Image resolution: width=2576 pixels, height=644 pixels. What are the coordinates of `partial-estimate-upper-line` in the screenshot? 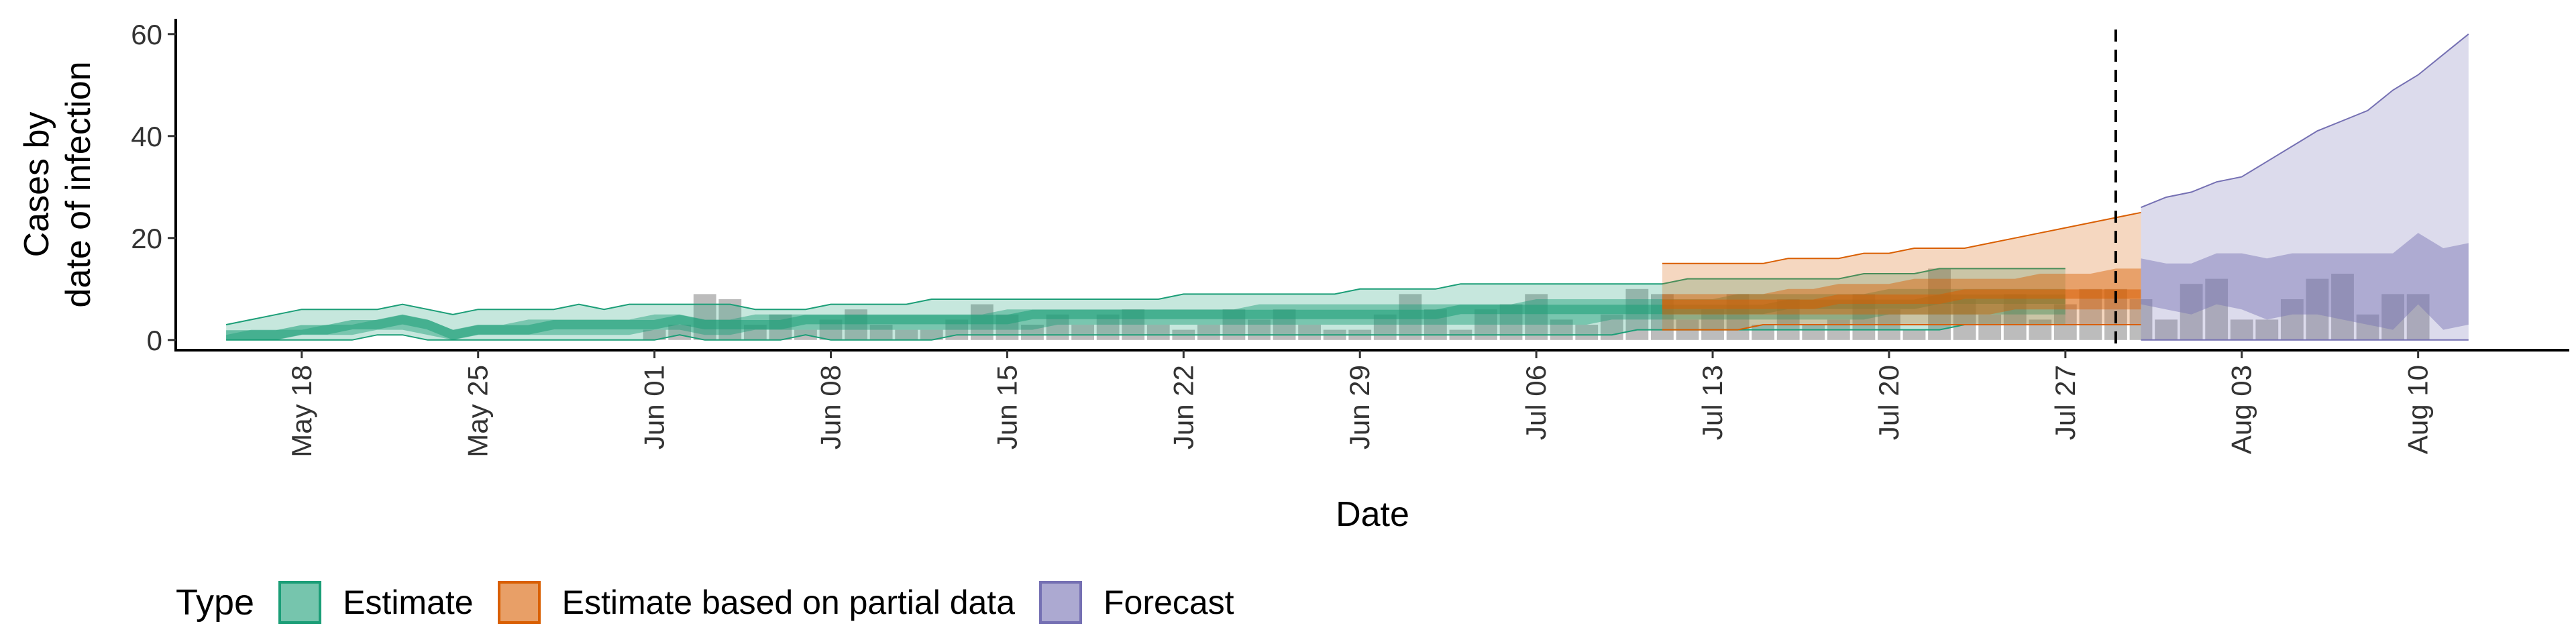 It's located at (1901, 237).